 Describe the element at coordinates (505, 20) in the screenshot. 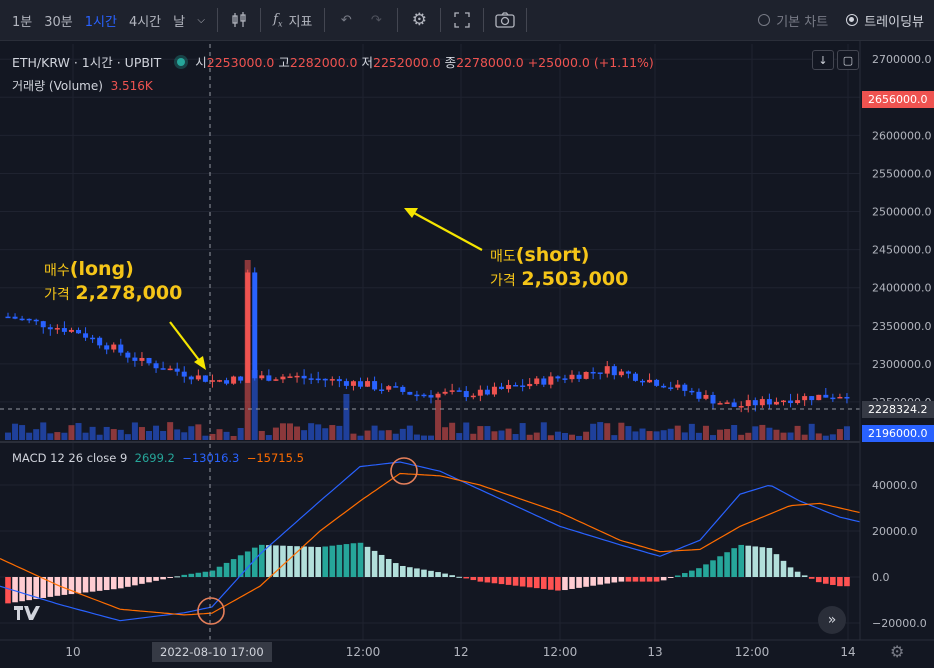

I see `camera-icon` at that location.